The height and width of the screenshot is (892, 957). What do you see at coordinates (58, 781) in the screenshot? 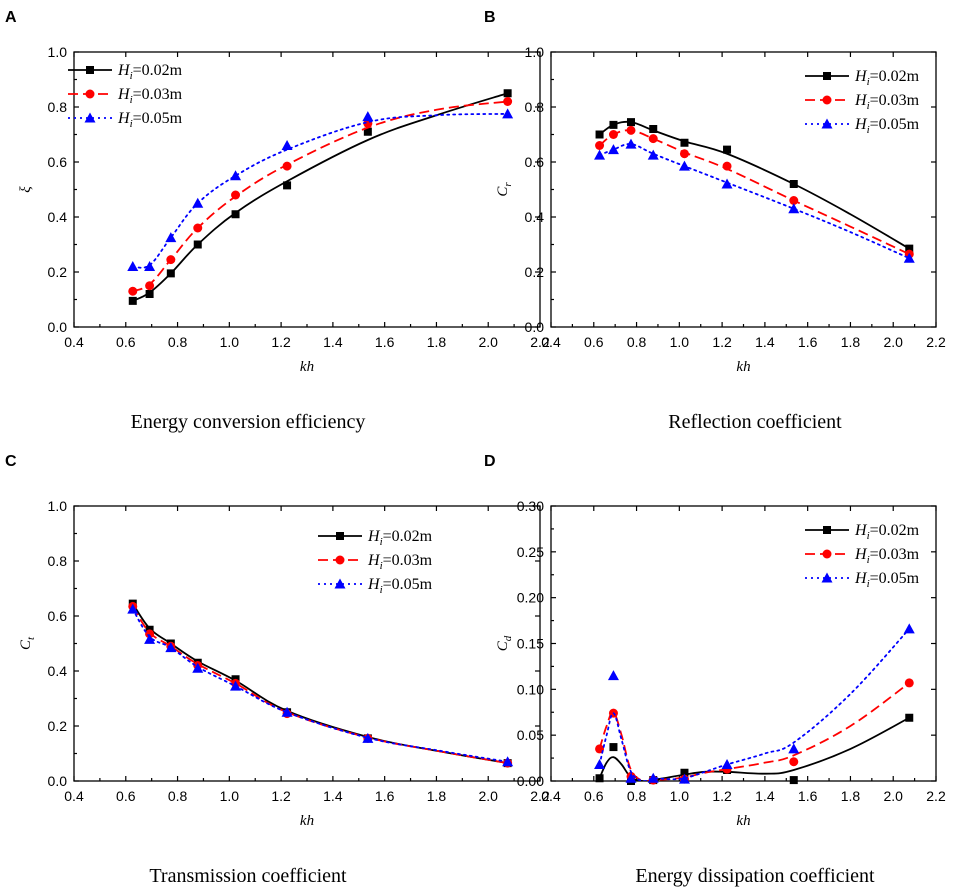
I see `y-tick-label: 0.0` at bounding box center [58, 781].